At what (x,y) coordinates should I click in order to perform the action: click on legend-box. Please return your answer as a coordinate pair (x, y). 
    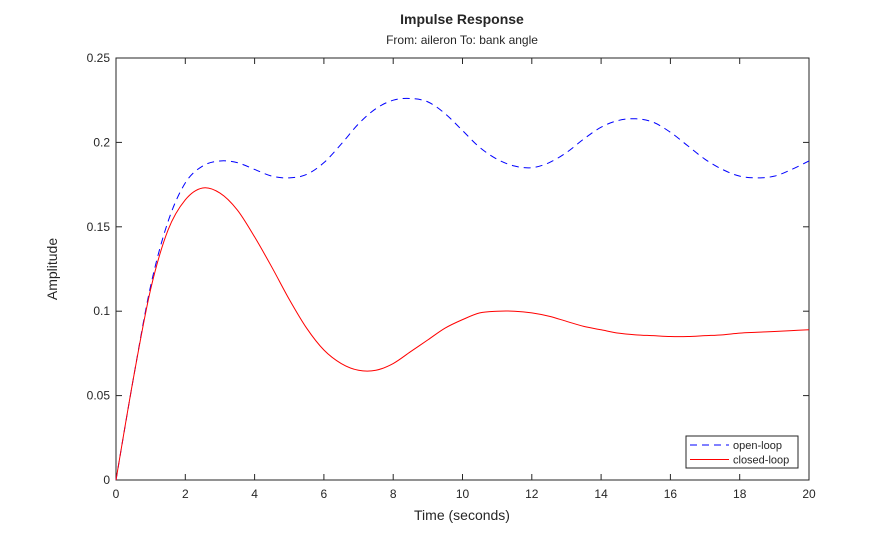
    Looking at the image, I should click on (742, 452).